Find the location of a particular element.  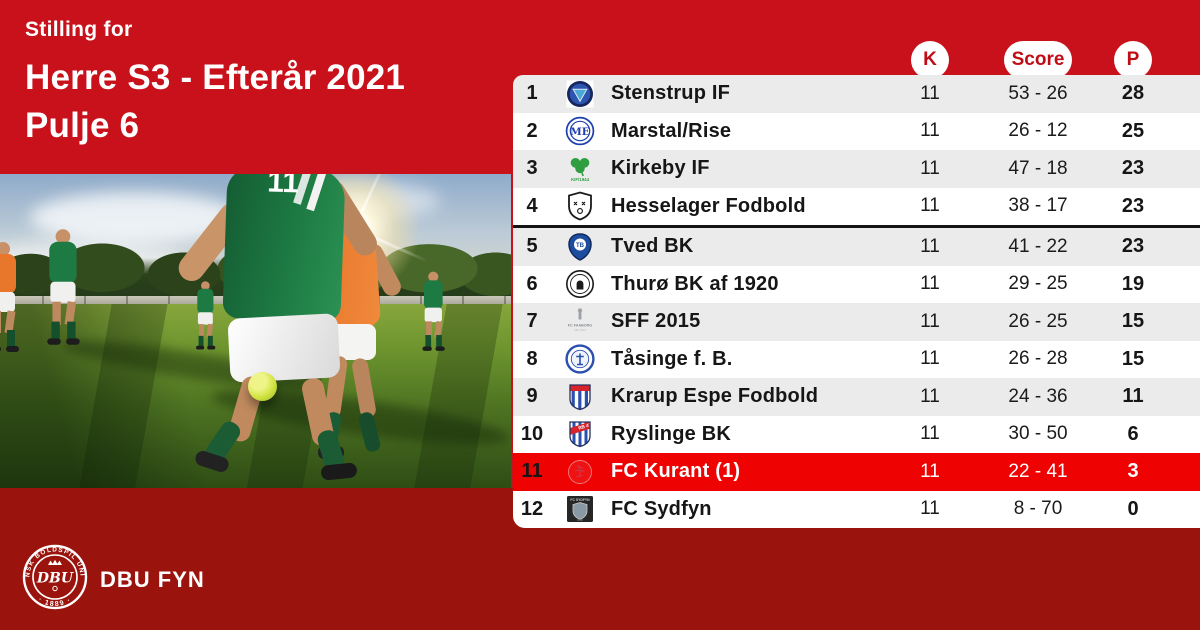

svg-text: ME is located at coordinates (580, 132).